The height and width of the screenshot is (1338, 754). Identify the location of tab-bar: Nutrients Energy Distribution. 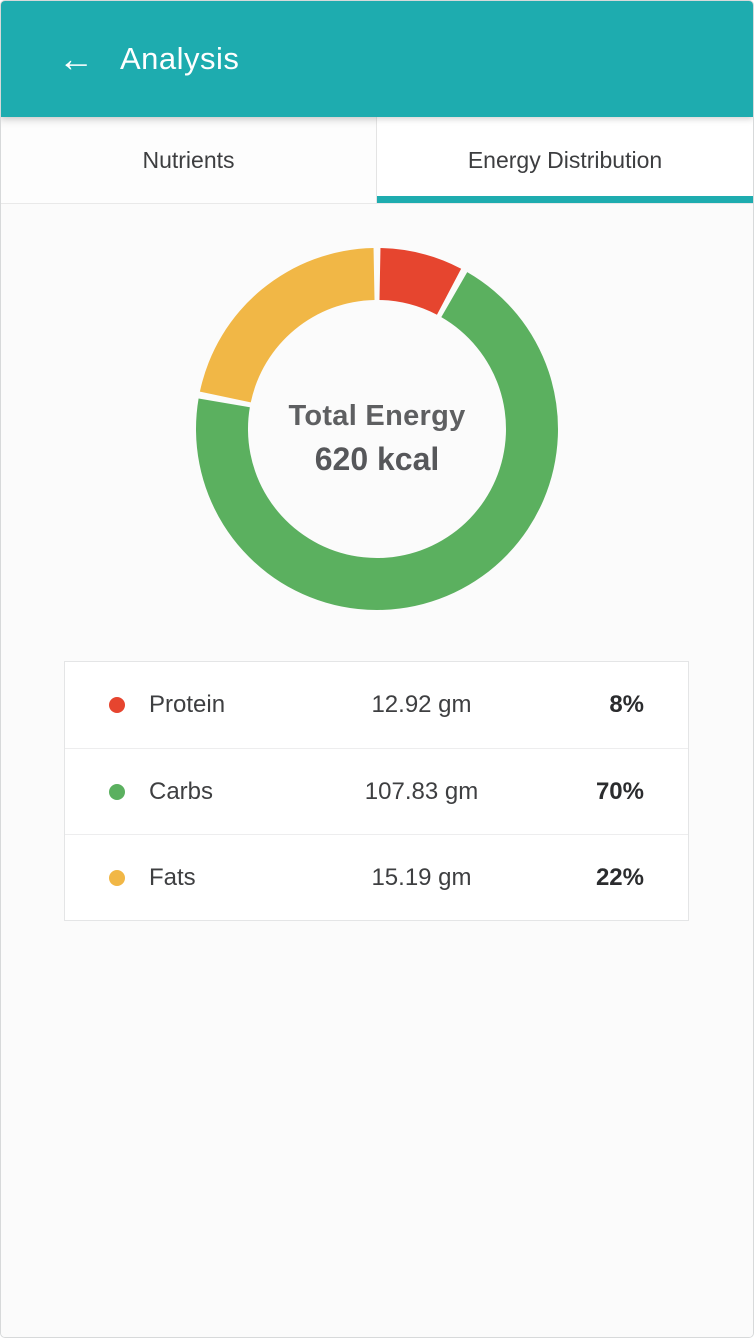
(377, 160).